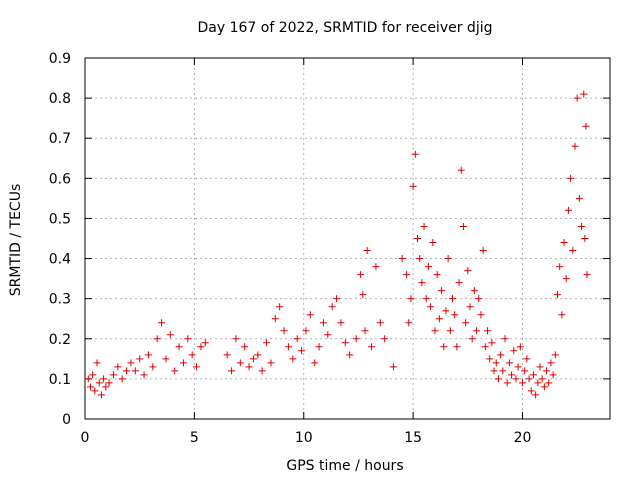 Image resolution: width=640 pixels, height=480 pixels. I want to click on x-tick-label: 15, so click(413, 438).